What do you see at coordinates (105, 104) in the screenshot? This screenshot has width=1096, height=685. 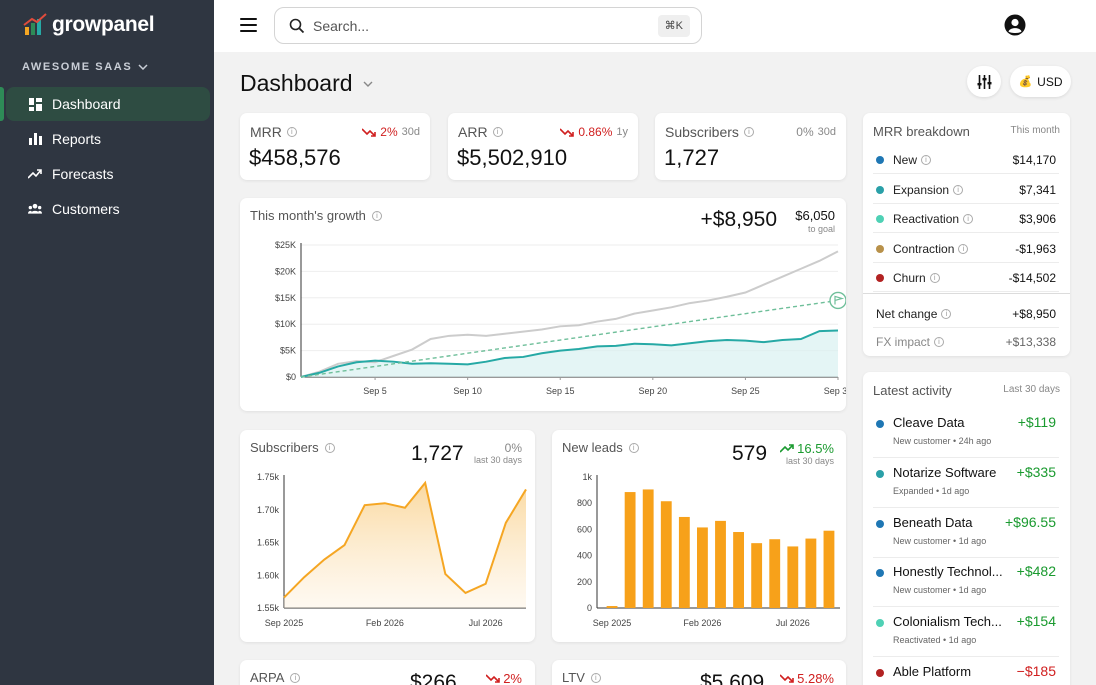 I see `sidebar-item-dashboard: Dashboard` at bounding box center [105, 104].